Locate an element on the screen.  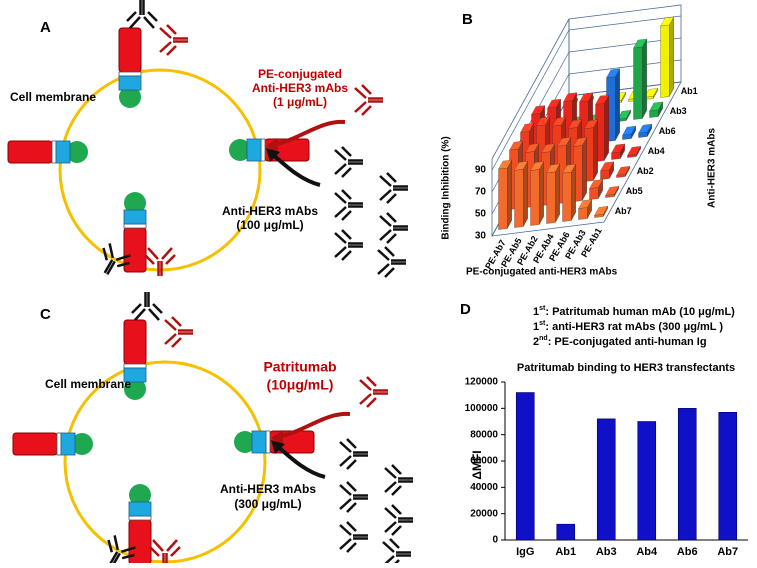
panel-label: B is located at coordinates (467, 19).